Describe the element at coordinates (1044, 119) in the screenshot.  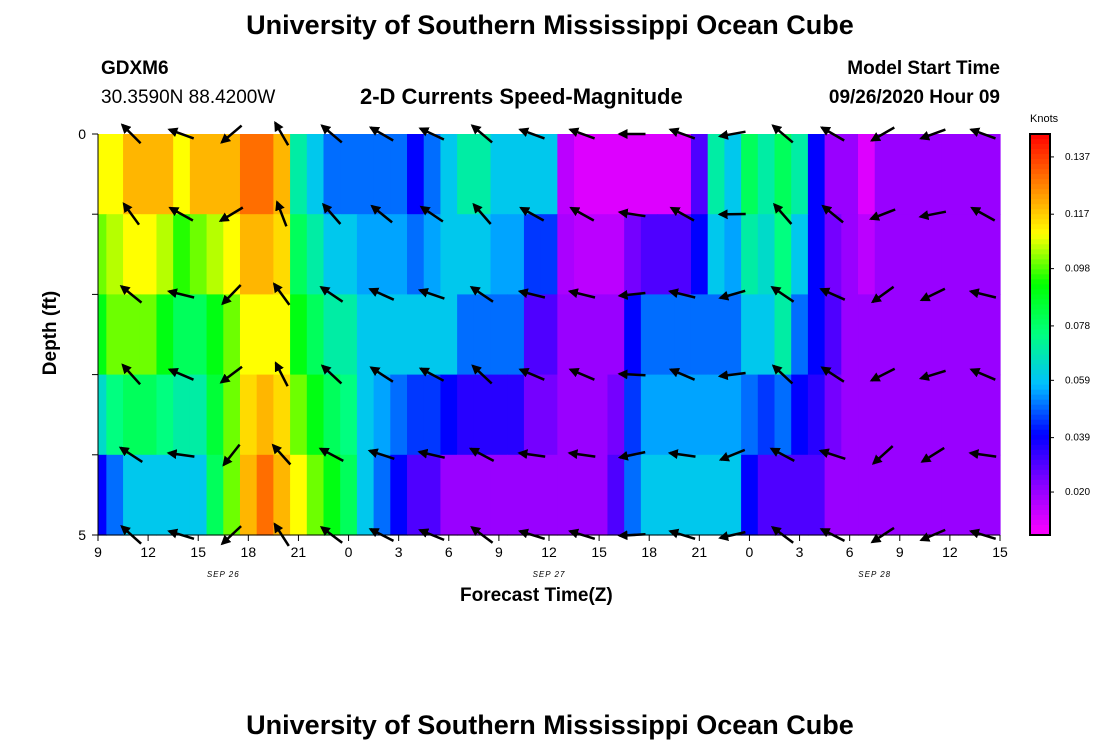
I see `colorbar-units: Knots` at that location.